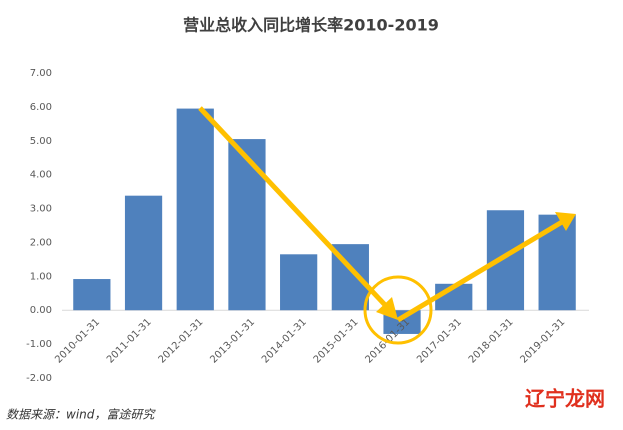 The height and width of the screenshot is (430, 623). What do you see at coordinates (41, 209) in the screenshot?
I see `y-tick-label: 3.00` at bounding box center [41, 209].